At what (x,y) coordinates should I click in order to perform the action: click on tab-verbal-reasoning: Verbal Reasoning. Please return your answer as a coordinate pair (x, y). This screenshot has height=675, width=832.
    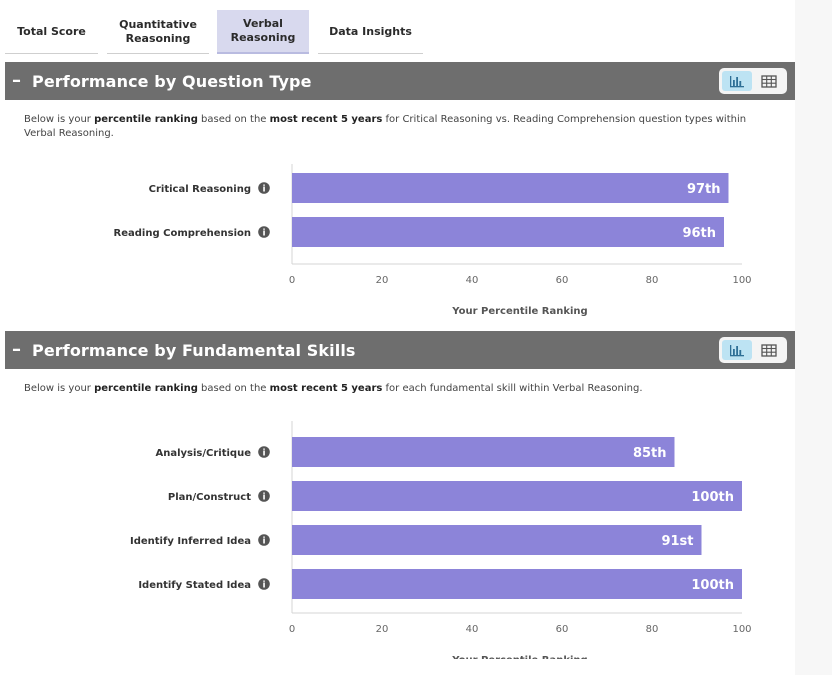
    Looking at the image, I should click on (263, 32).